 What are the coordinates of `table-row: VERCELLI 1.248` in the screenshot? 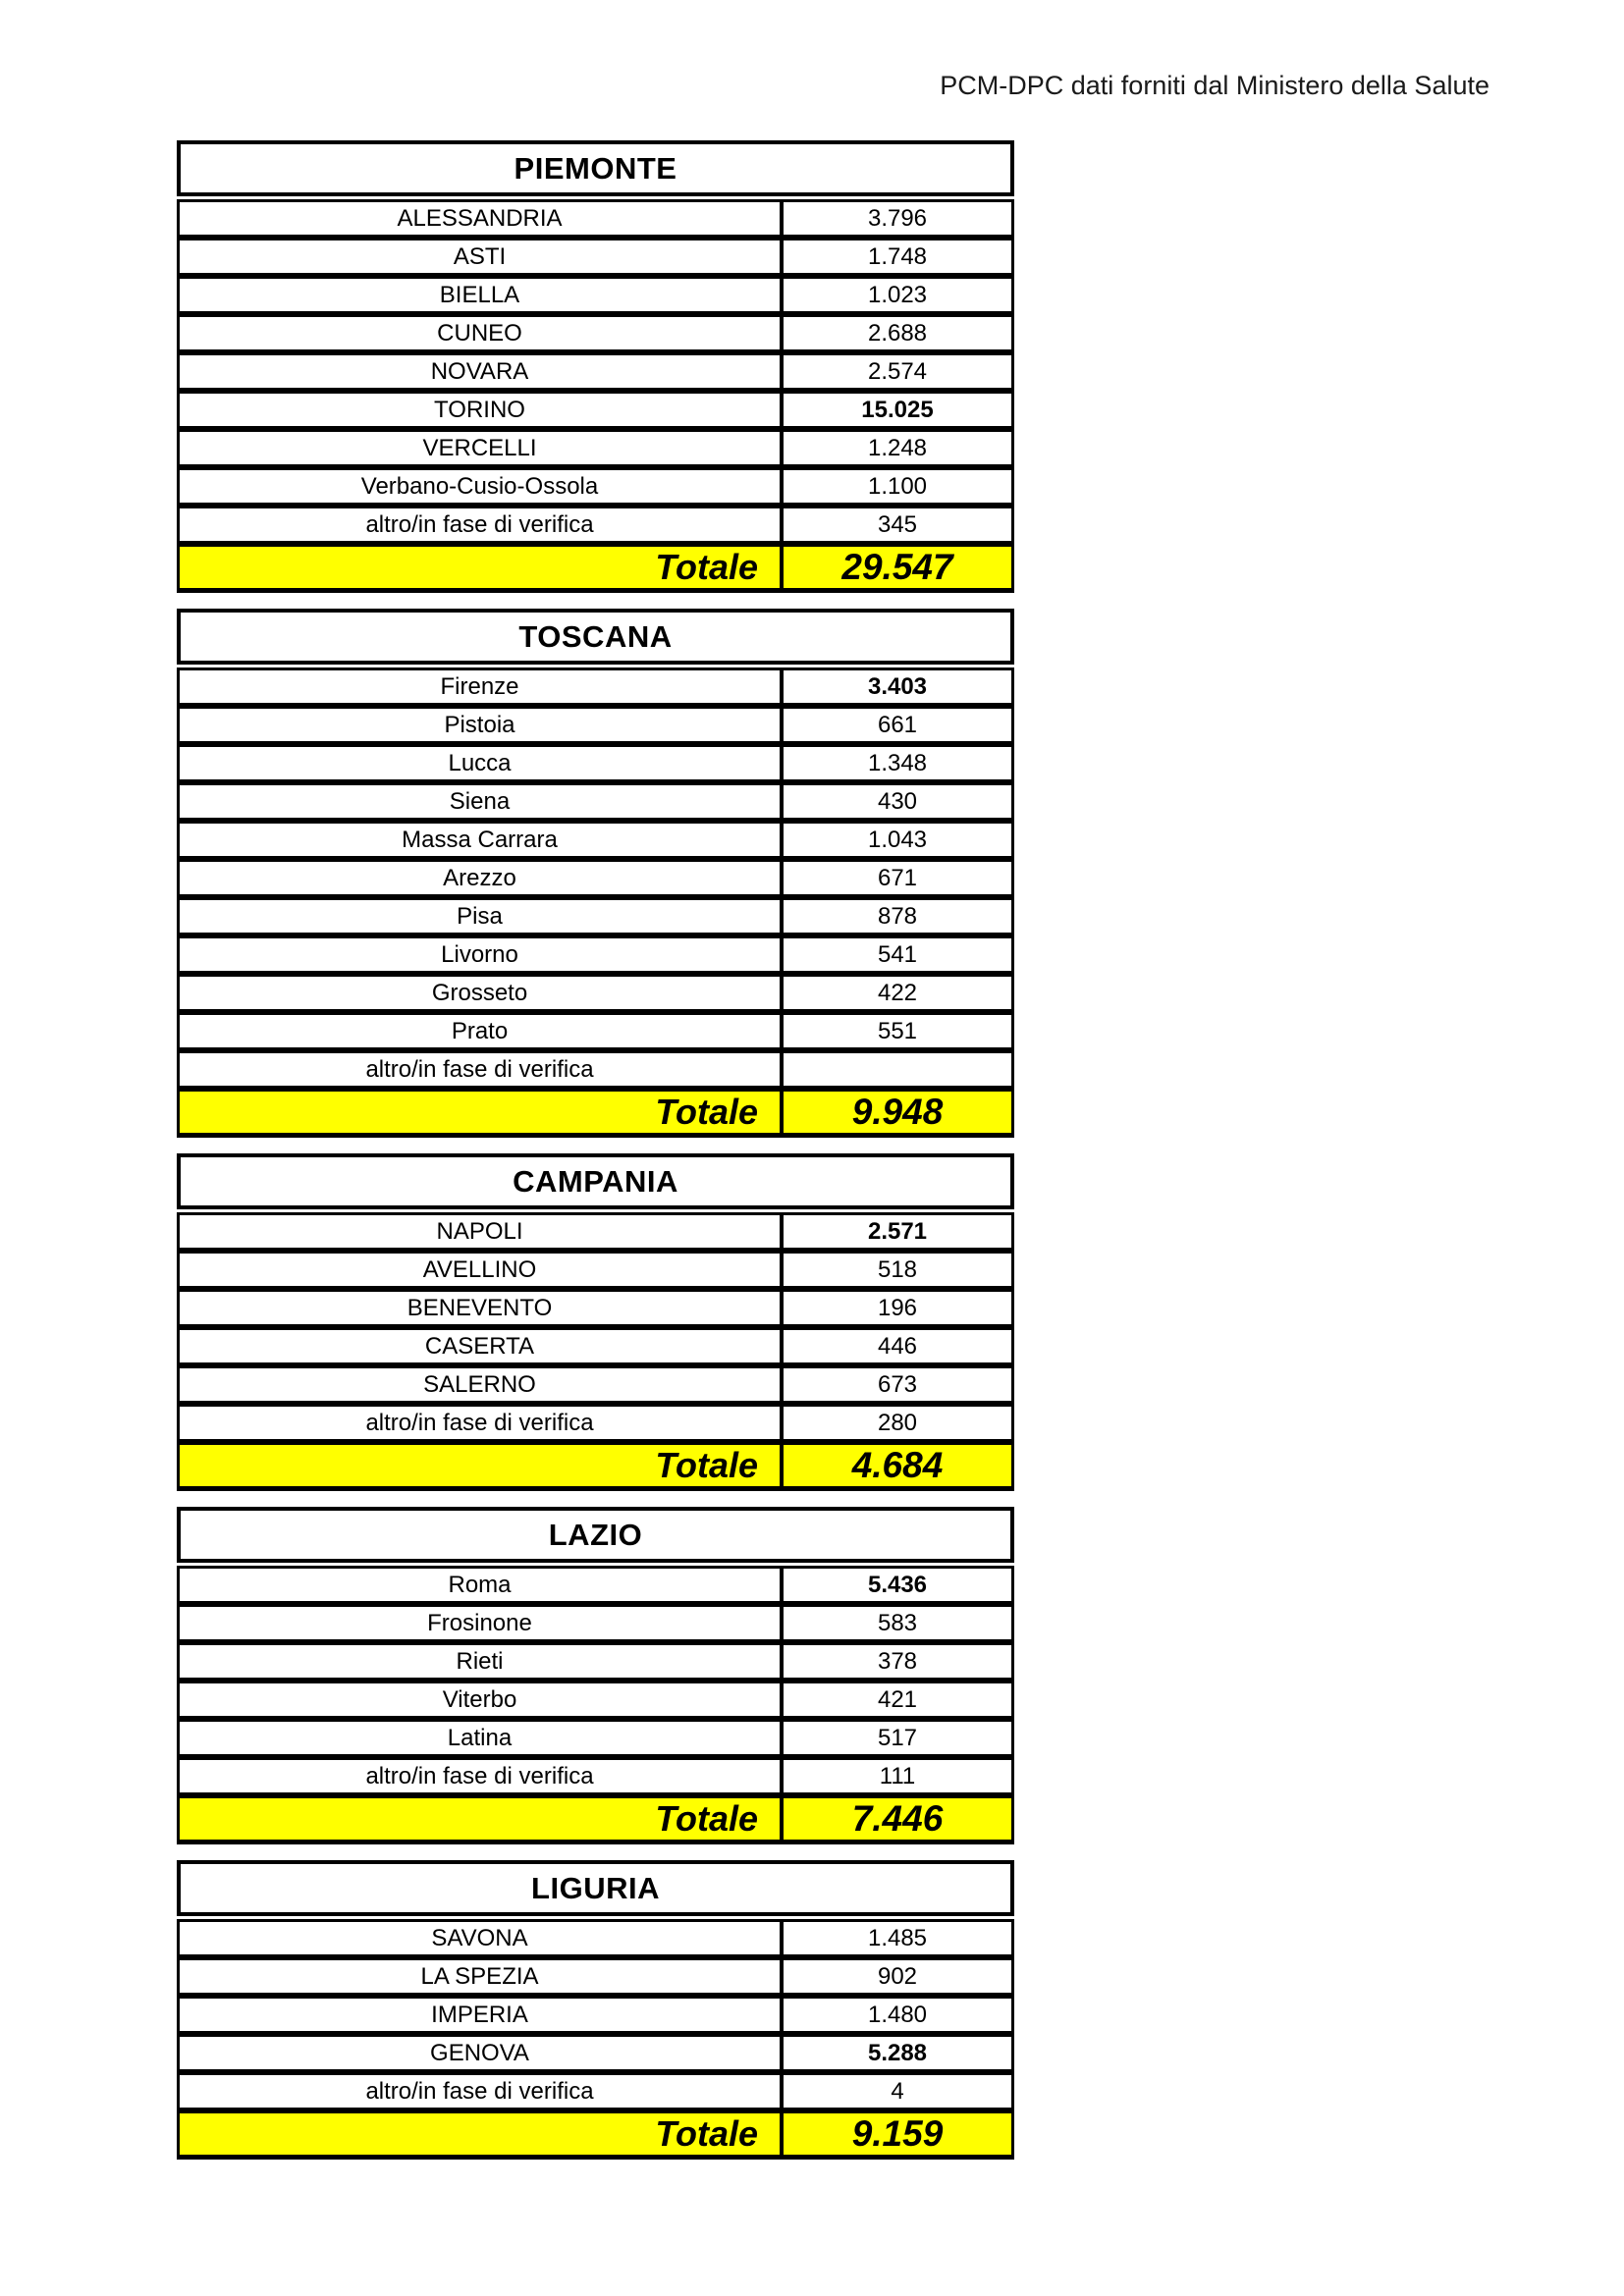 It's located at (595, 448).